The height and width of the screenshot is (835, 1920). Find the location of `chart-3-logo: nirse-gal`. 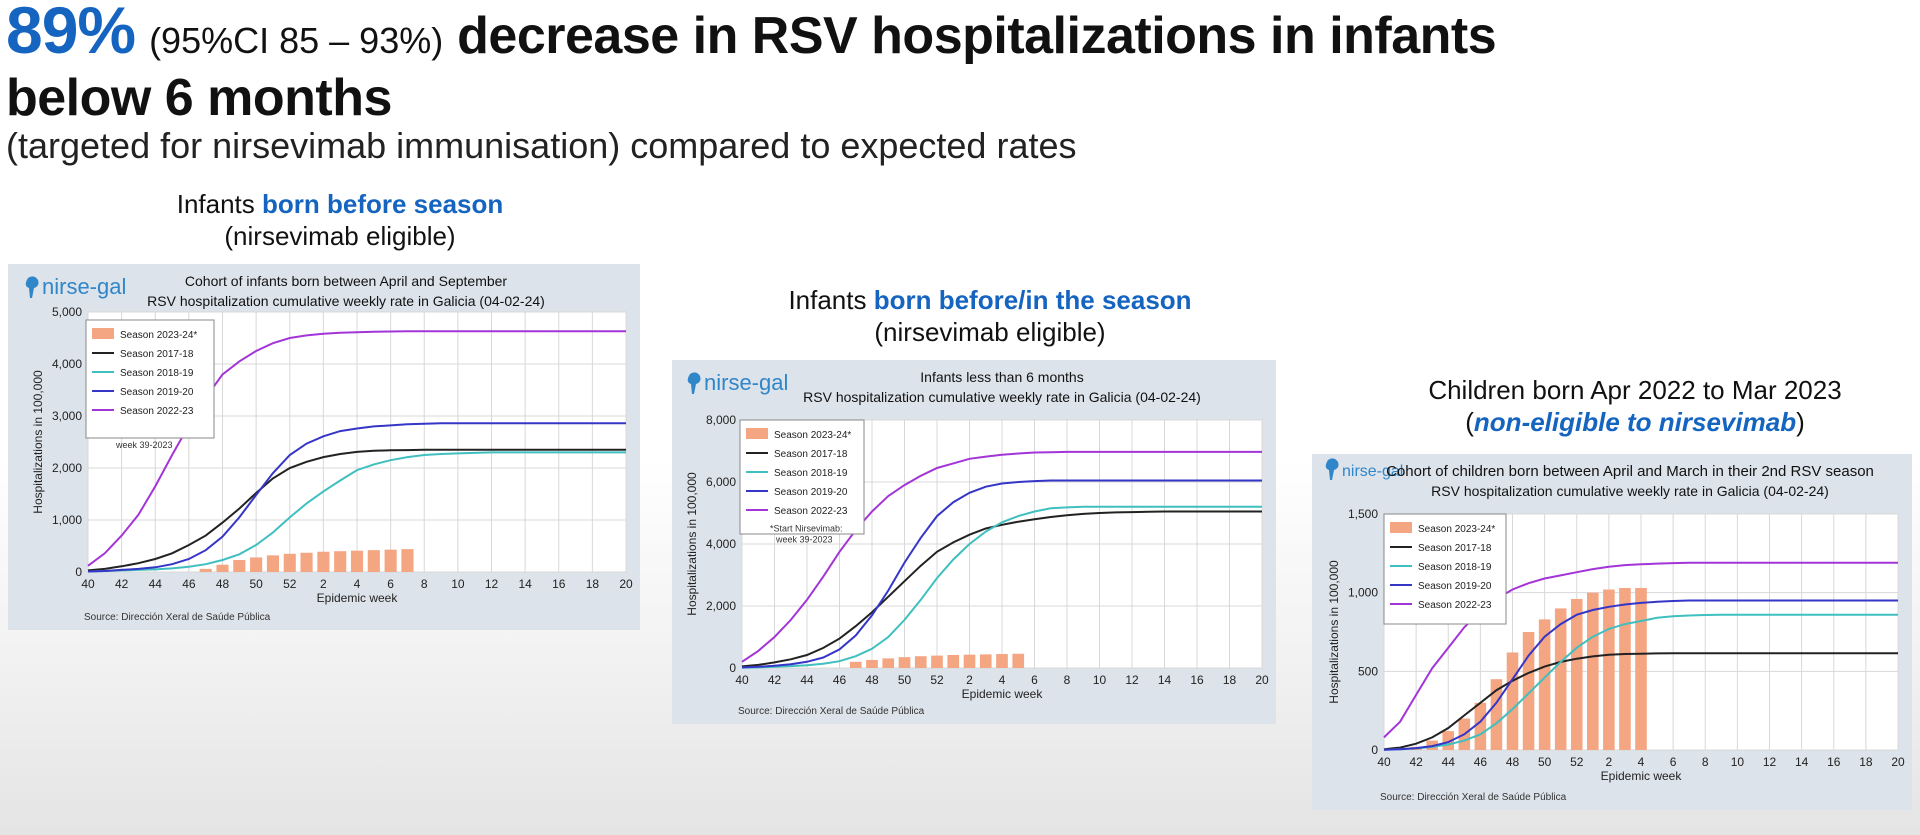

chart-3-logo: nirse-gal is located at coordinates (1364, 469).